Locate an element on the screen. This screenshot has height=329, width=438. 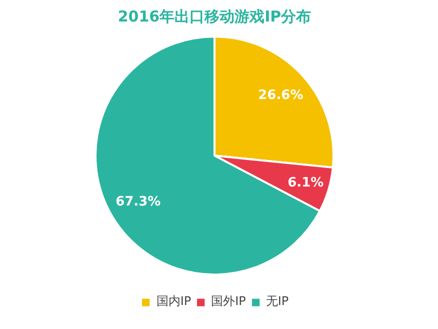
legend-label: 国外IP is located at coordinates (228, 301).